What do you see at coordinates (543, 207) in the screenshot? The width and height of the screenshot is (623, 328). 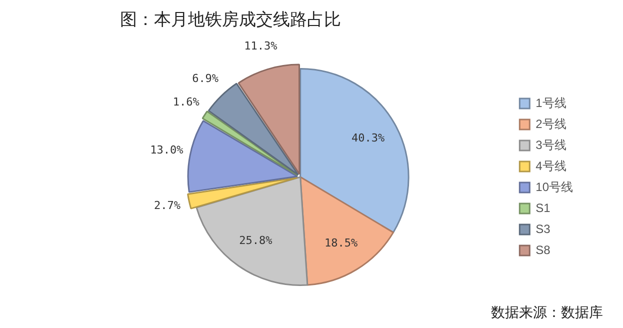 I see `legend-label: S1` at bounding box center [543, 207].